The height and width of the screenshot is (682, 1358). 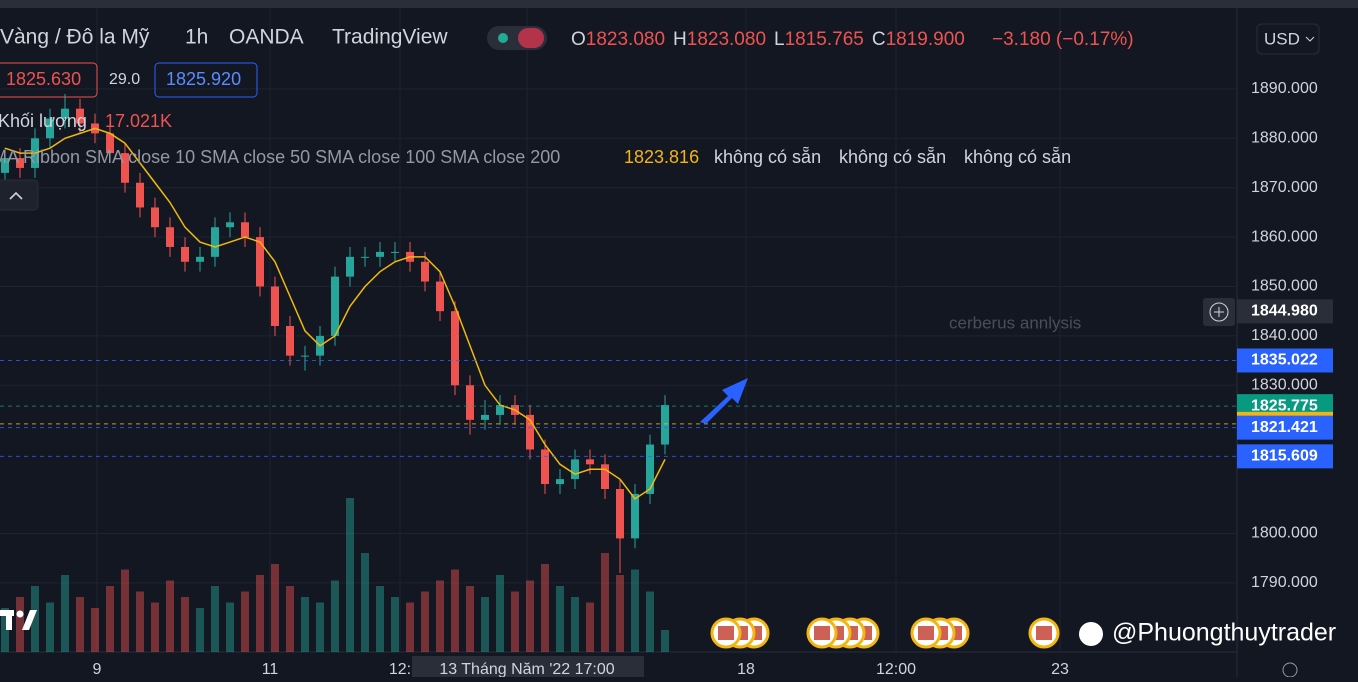 What do you see at coordinates (1284, 533) in the screenshot?
I see `y-tick-label: 1800.000` at bounding box center [1284, 533].